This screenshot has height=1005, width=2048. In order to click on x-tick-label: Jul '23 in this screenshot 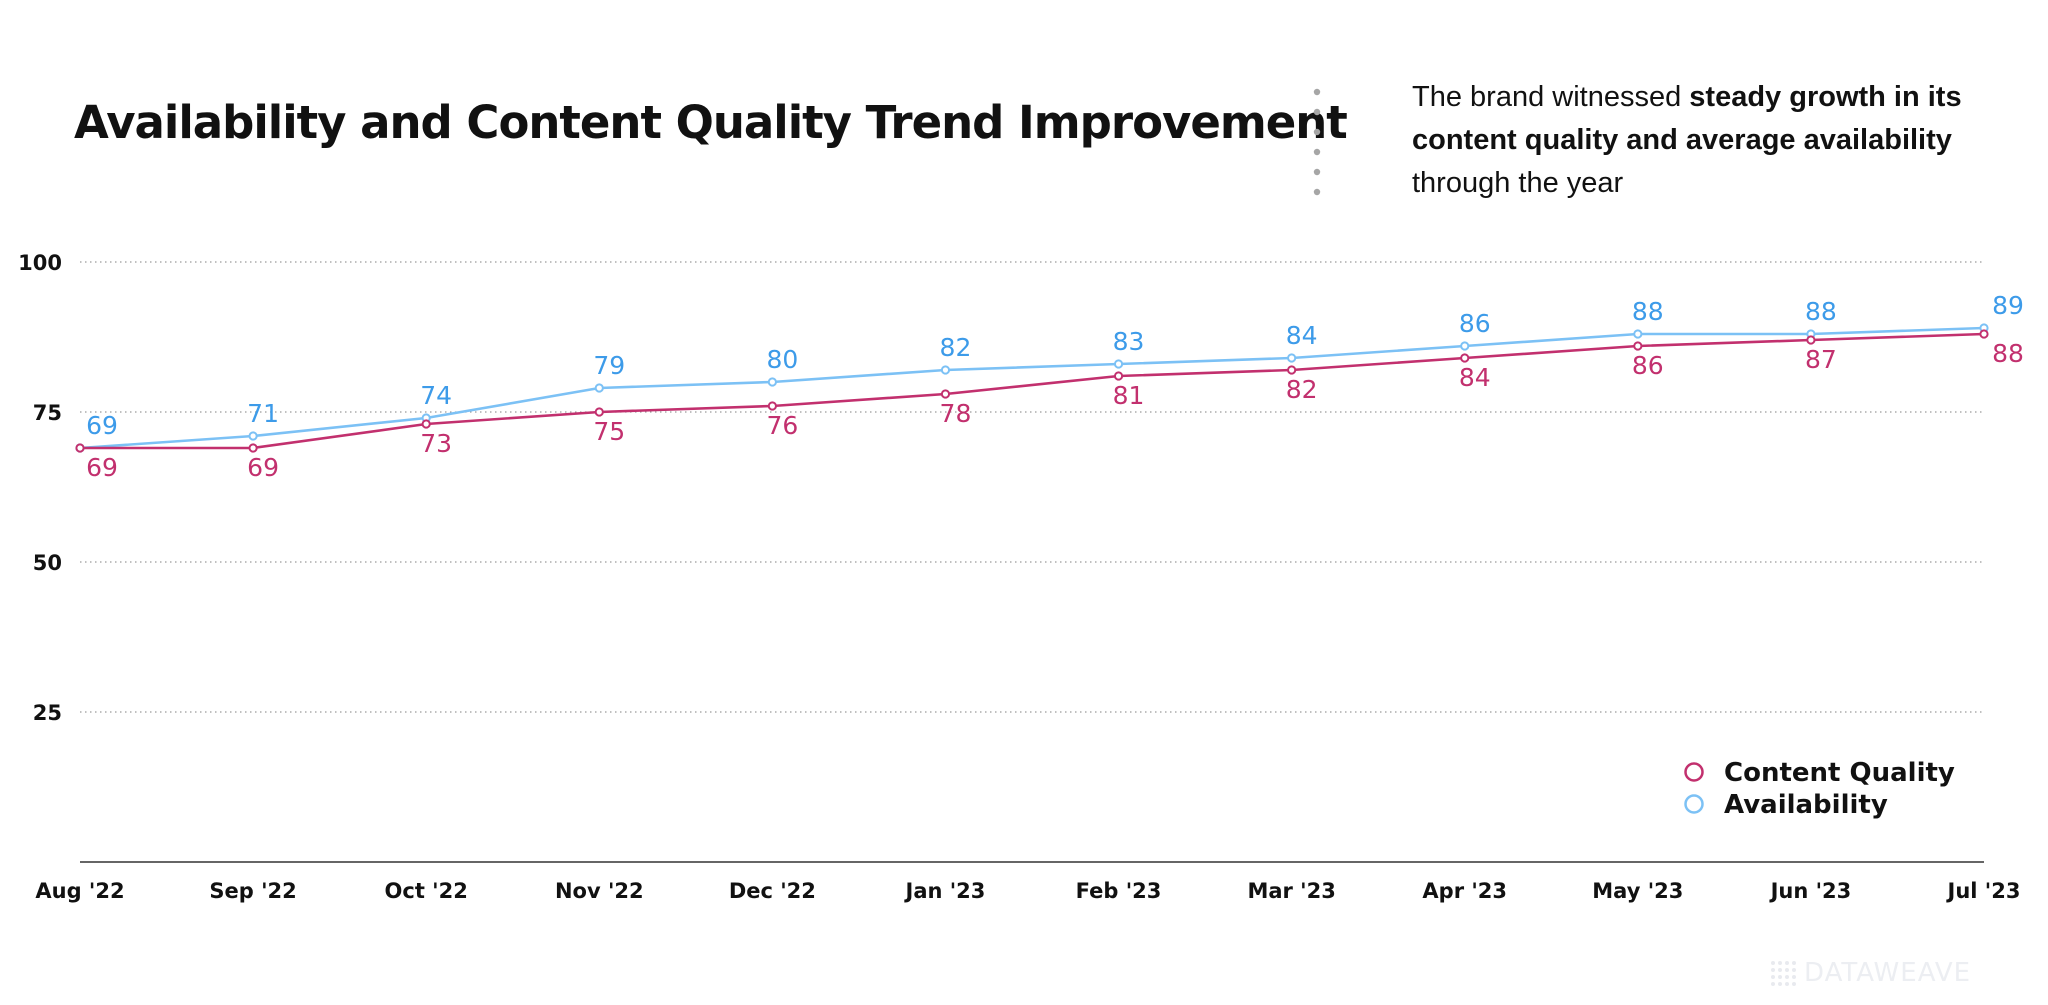, I will do `click(1983, 891)`.